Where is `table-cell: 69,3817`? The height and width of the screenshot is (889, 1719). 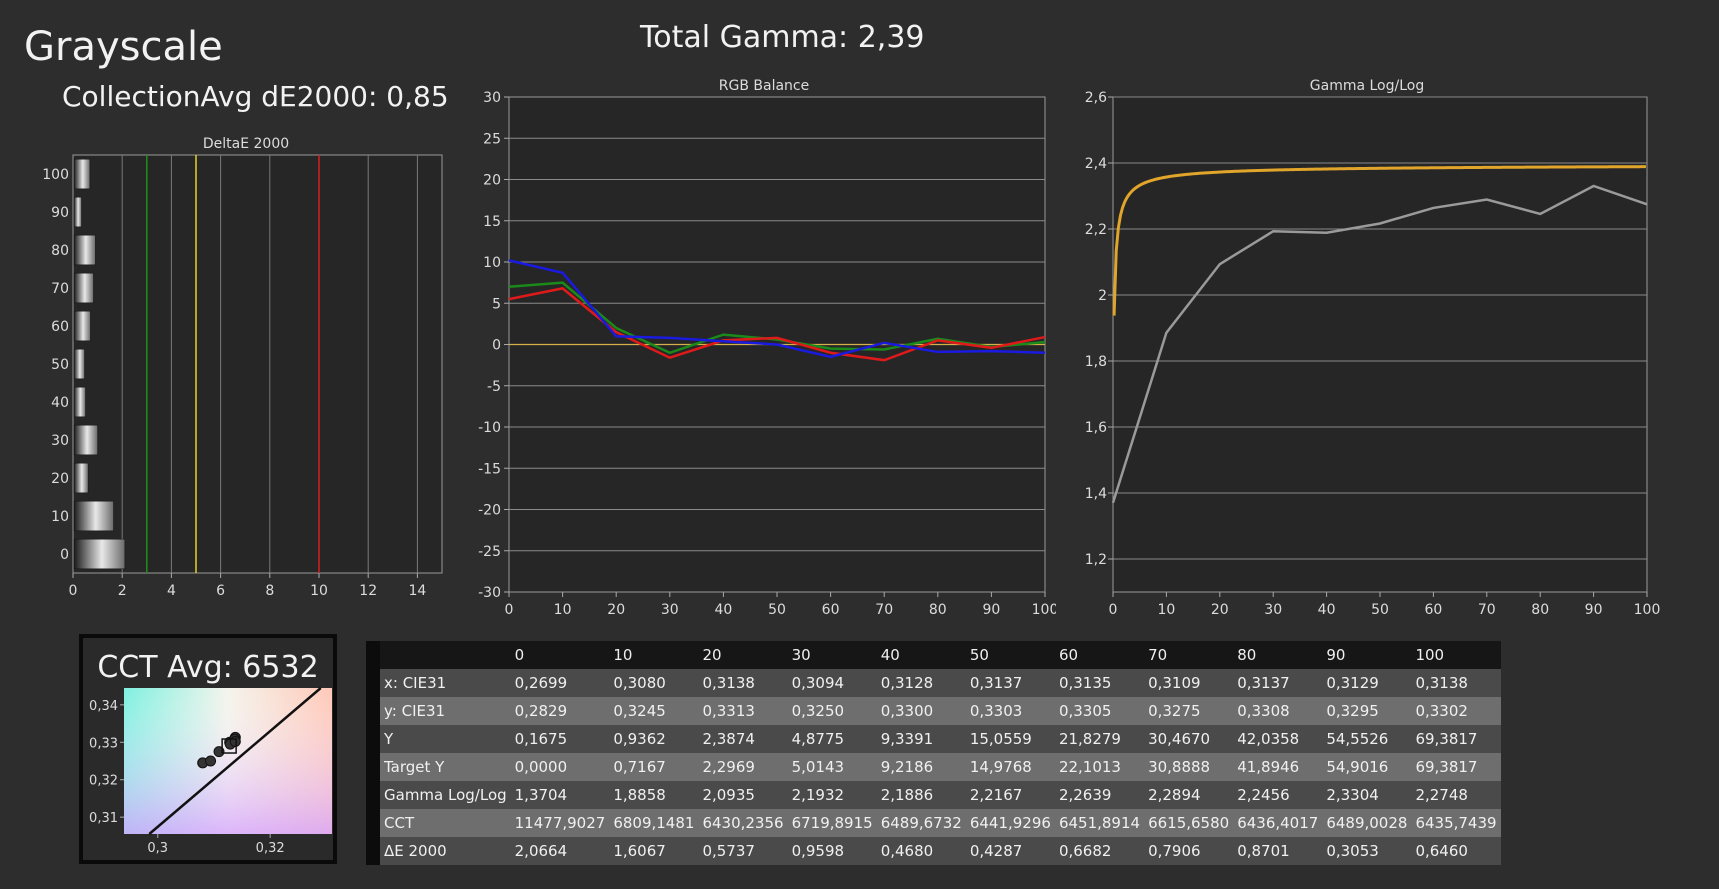
table-cell: 69,3817 is located at coordinates (1456, 739).